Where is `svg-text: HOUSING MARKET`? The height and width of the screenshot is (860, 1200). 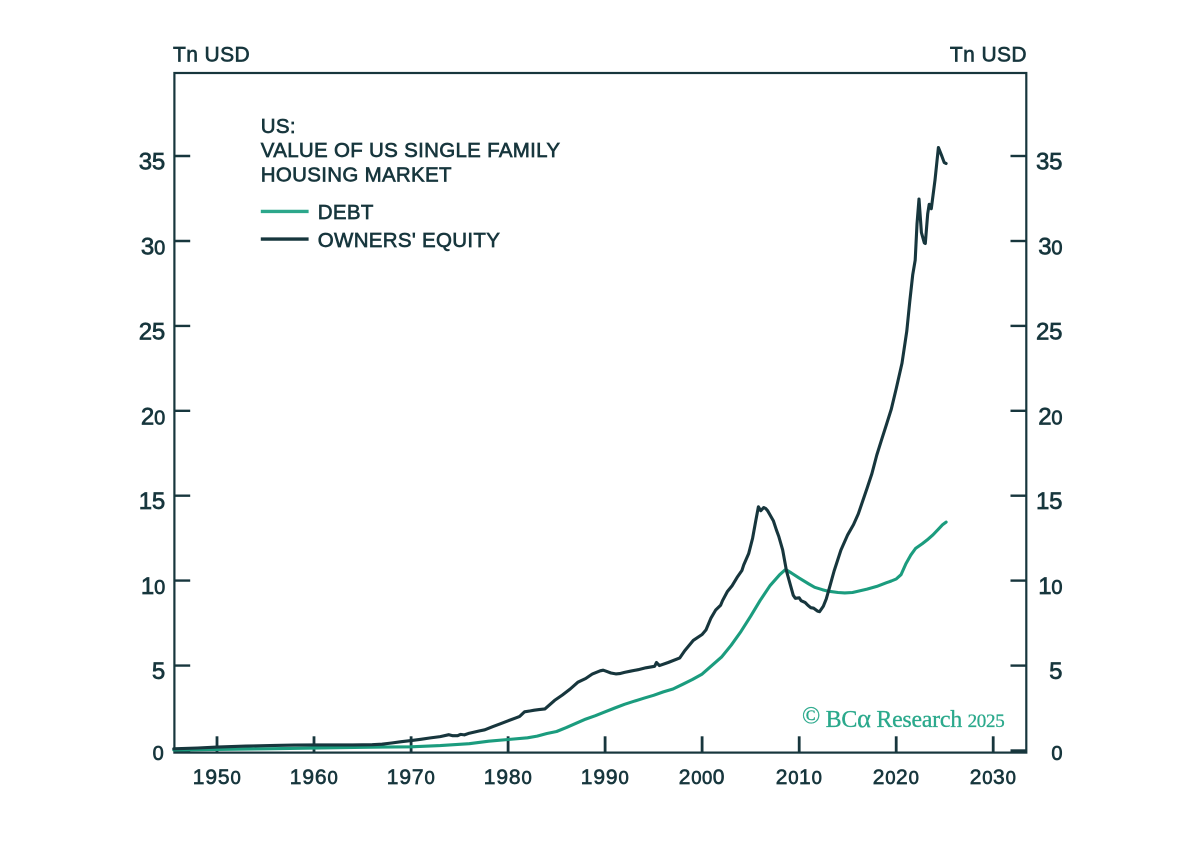 svg-text: HOUSING MARKET is located at coordinates (356, 175).